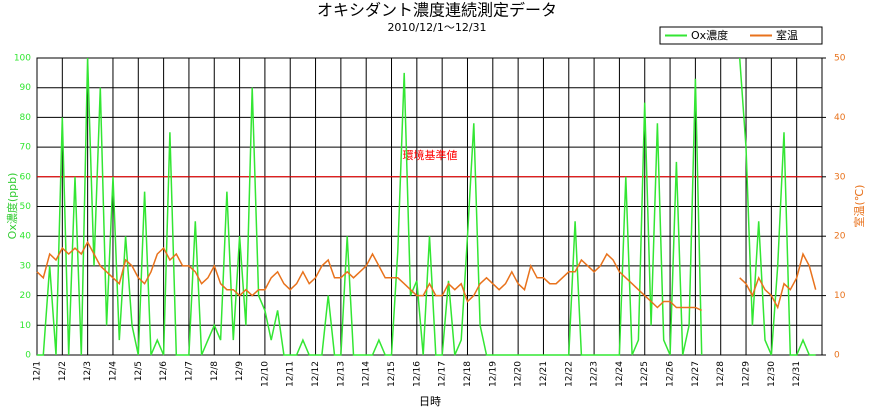 The image size is (874, 412). What do you see at coordinates (840, 118) in the screenshot?
I see `y2-tick-label: 40` at bounding box center [840, 118].